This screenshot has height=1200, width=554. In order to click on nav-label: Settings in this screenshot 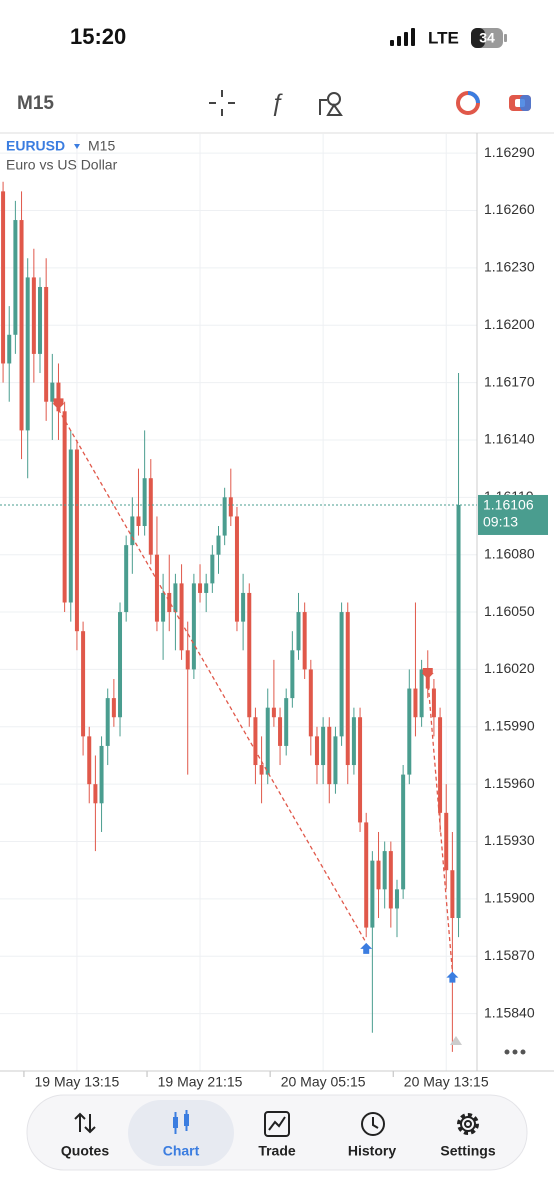, I will do `click(467, 1151)`.